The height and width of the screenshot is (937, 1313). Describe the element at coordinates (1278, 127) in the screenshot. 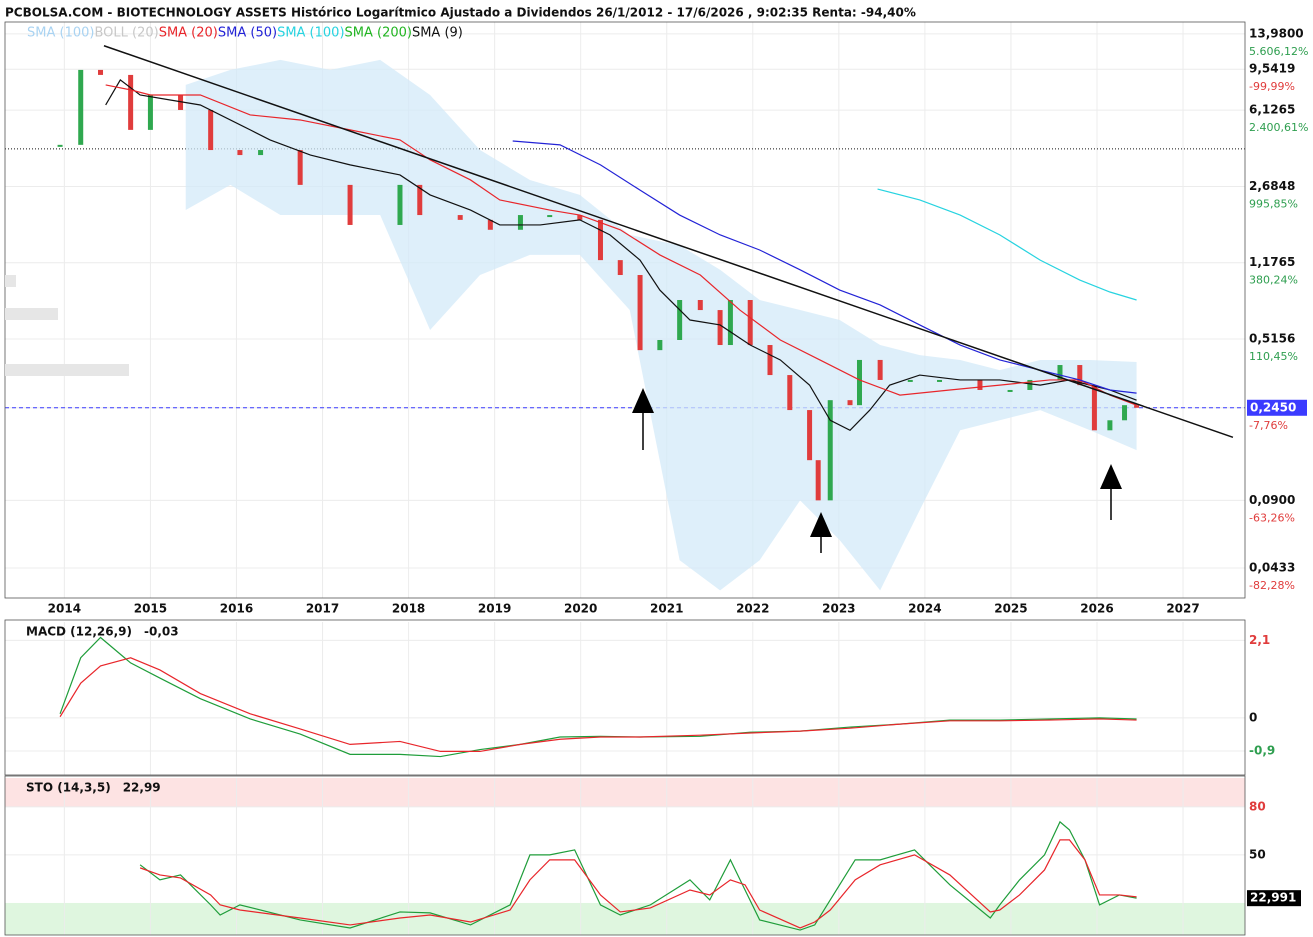

I see `y-tick-note: 2.400,61%` at that location.